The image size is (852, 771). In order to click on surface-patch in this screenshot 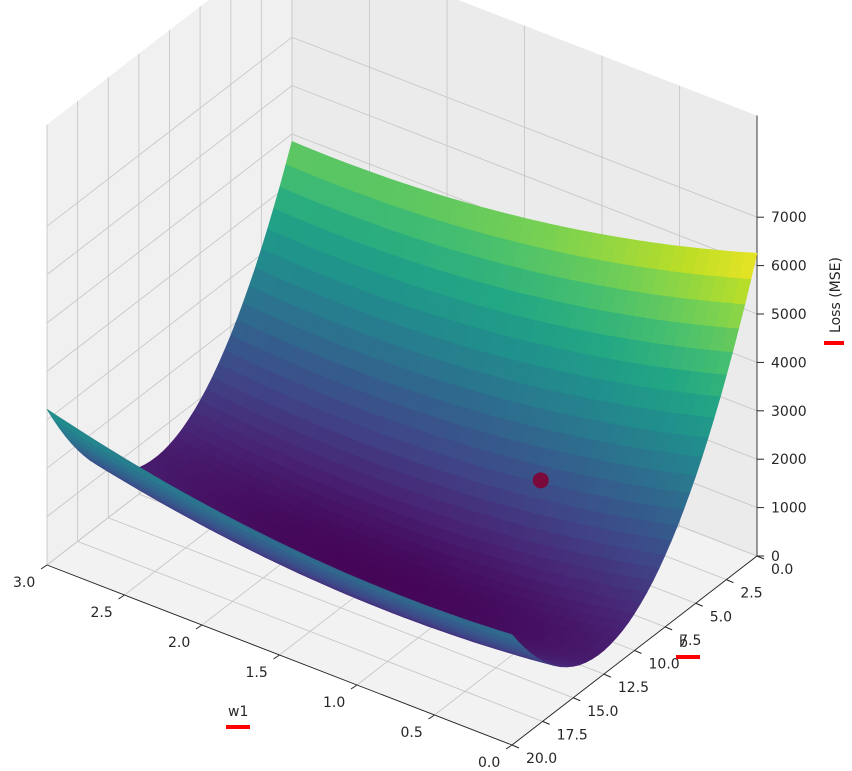, I will do `click(509, 636)`.